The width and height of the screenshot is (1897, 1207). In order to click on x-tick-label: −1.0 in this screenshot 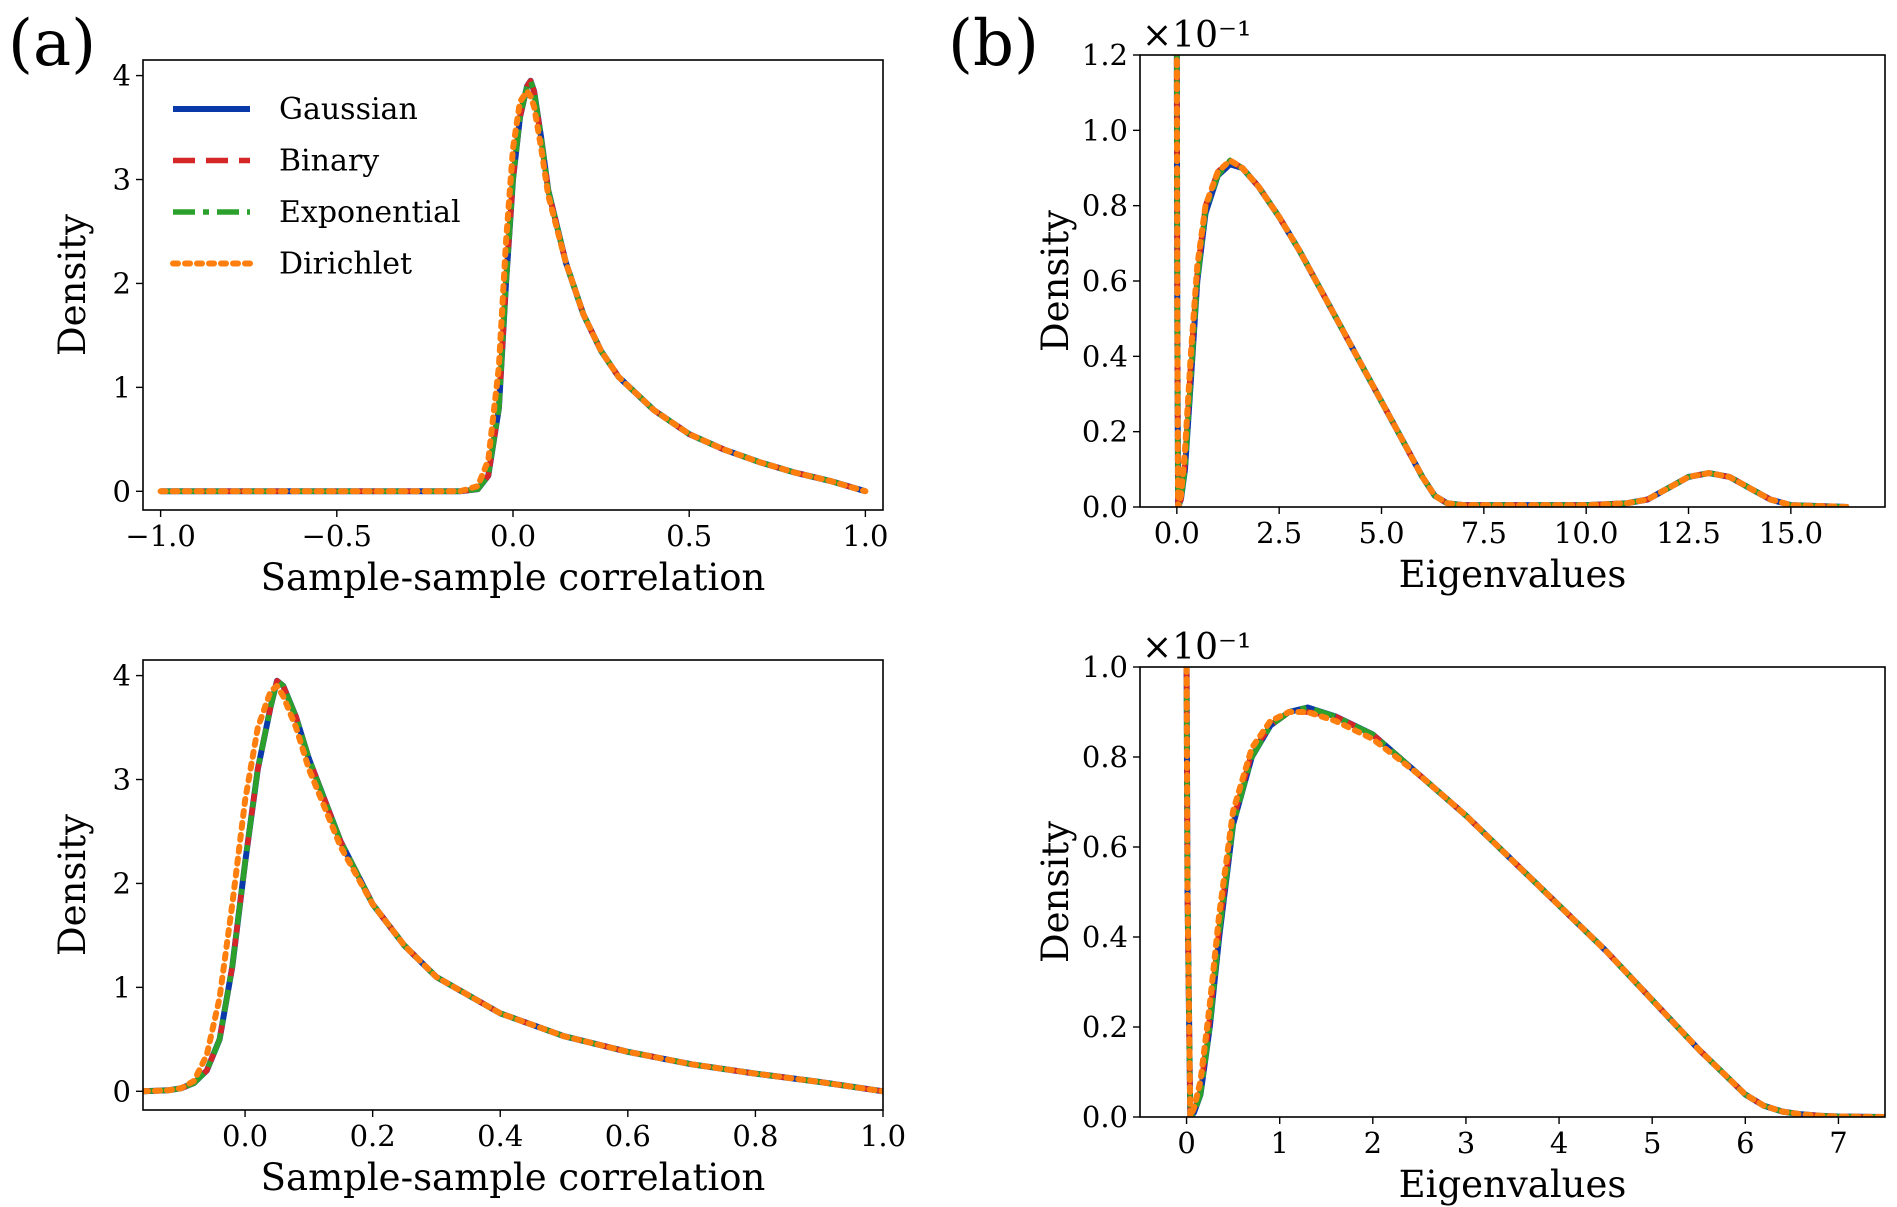, I will do `click(160, 536)`.